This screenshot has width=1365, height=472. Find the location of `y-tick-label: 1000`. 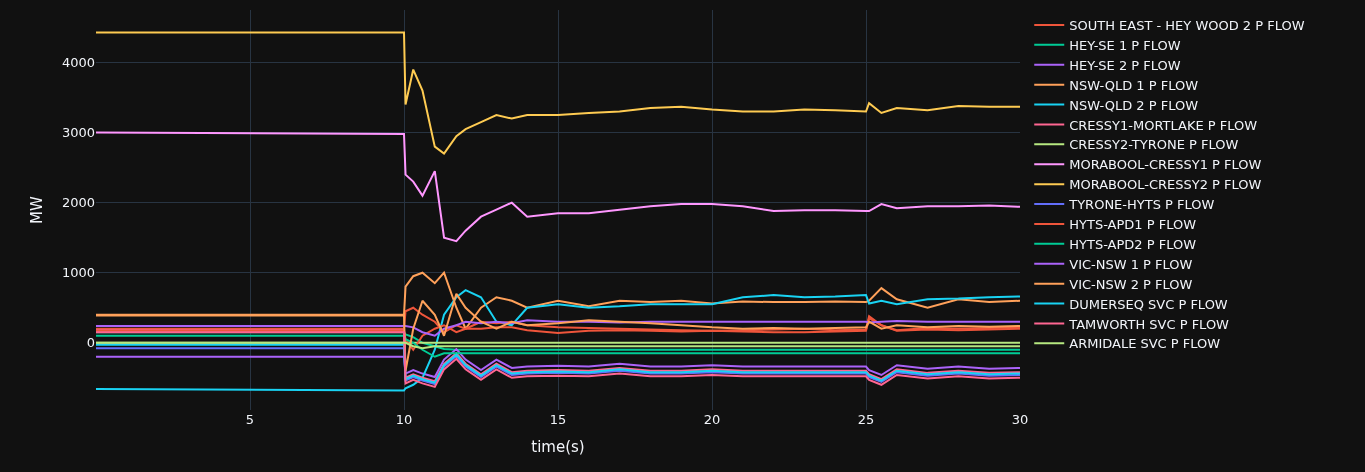

y-tick-label: 1000 is located at coordinates (78, 273).